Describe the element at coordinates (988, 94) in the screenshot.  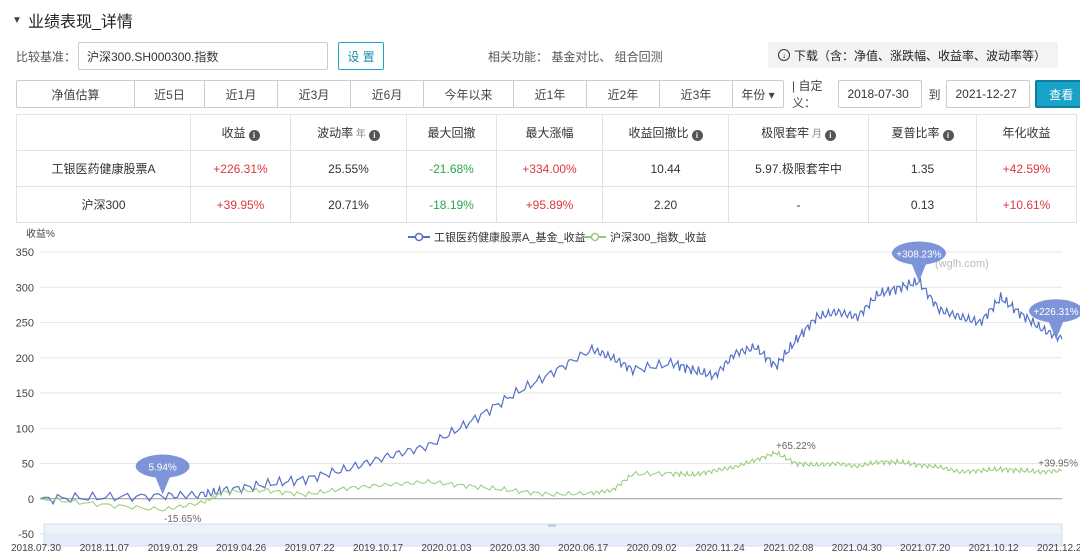
I see `end-date-input` at that location.